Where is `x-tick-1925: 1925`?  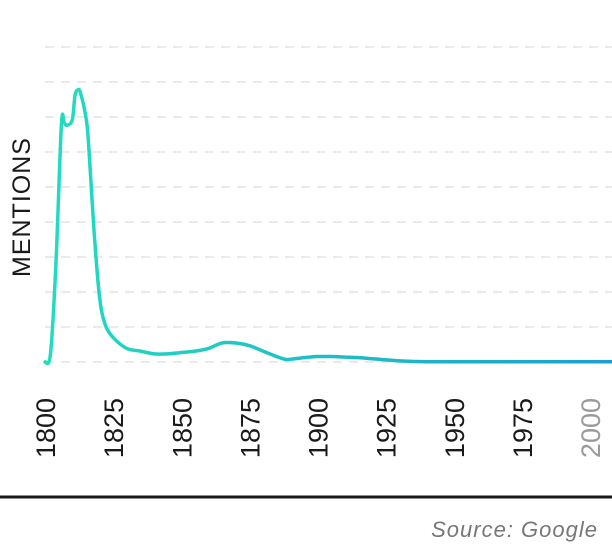
x-tick-1925: 1925 is located at coordinates (387, 428).